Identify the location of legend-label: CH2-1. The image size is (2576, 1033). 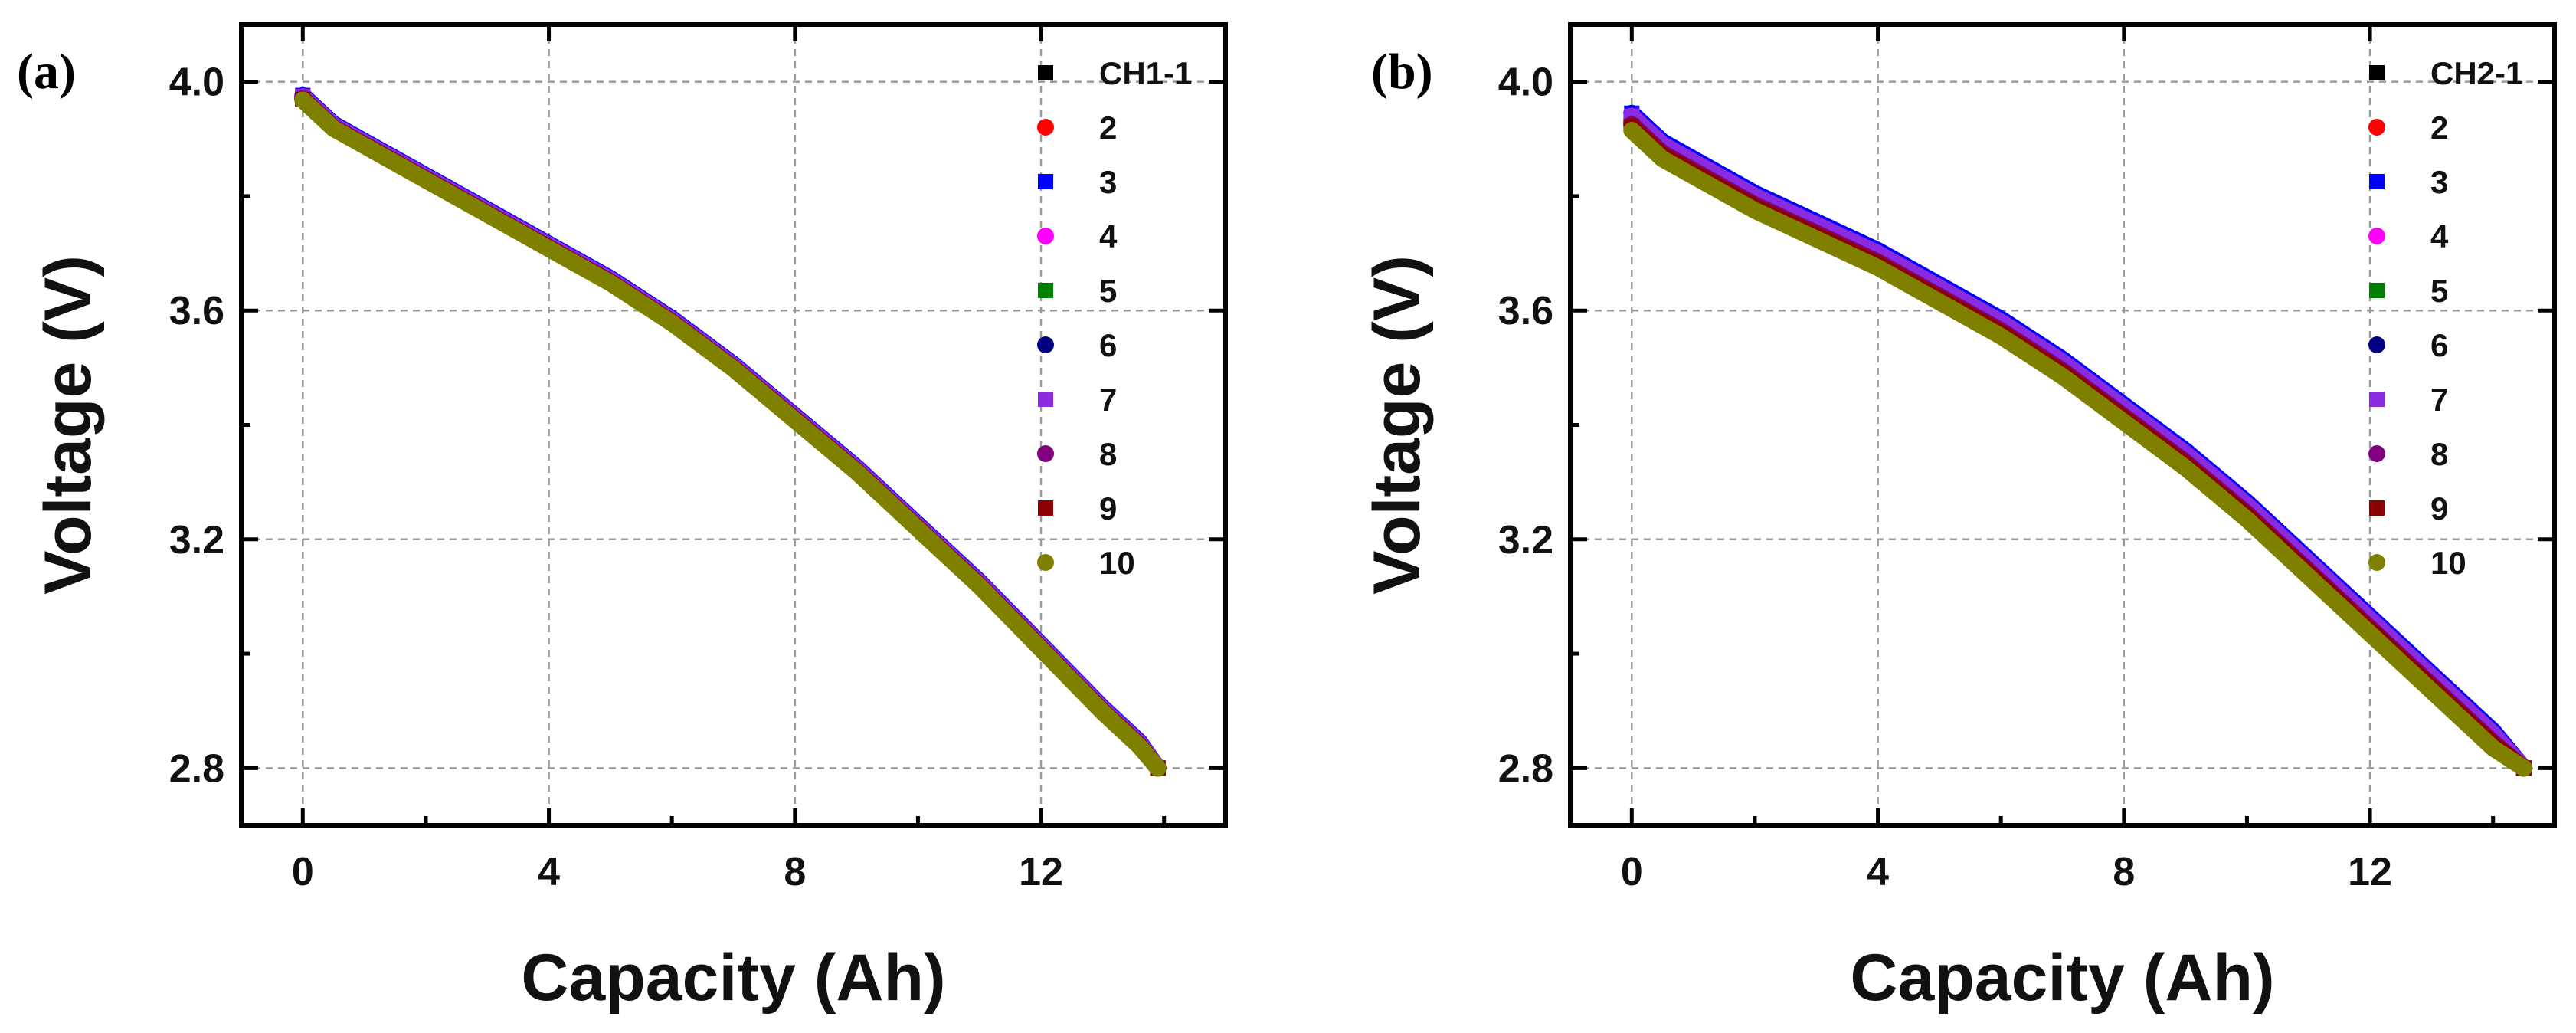
(2476, 73).